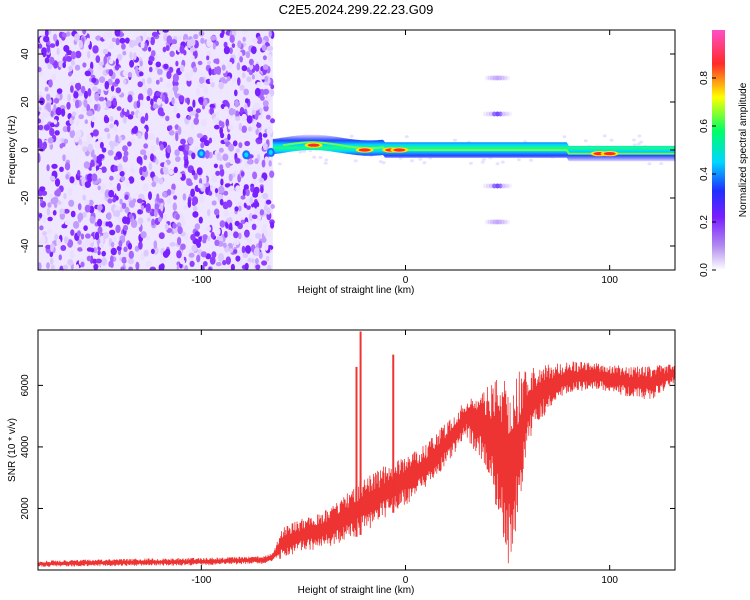  Describe the element at coordinates (497, 186) in the screenshot. I see `sideband` at that location.